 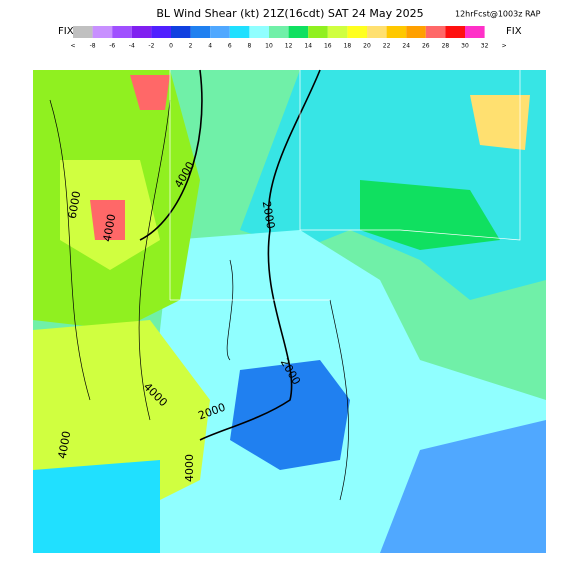 I want to click on colorbar-label: -6, so click(x=112, y=46).